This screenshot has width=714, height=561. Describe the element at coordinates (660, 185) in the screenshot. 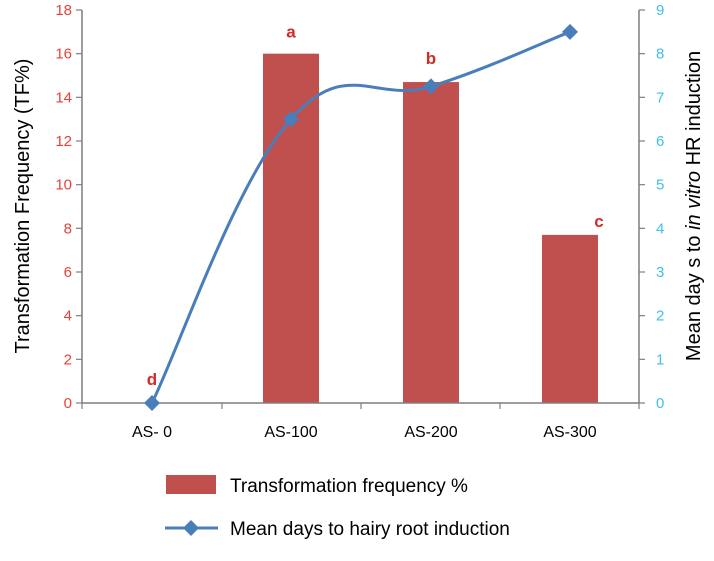

I see `right-tick-label: 5` at that location.